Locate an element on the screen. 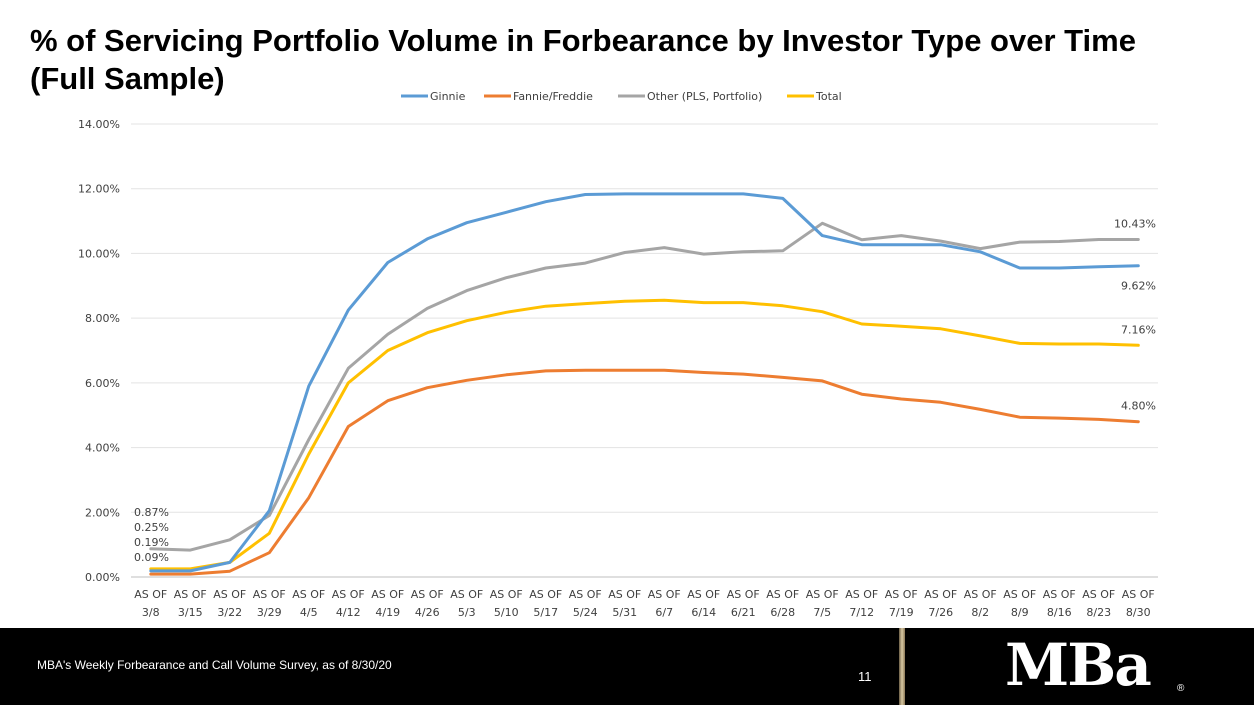  x-tick-label-date: 7/5 is located at coordinates (822, 612).